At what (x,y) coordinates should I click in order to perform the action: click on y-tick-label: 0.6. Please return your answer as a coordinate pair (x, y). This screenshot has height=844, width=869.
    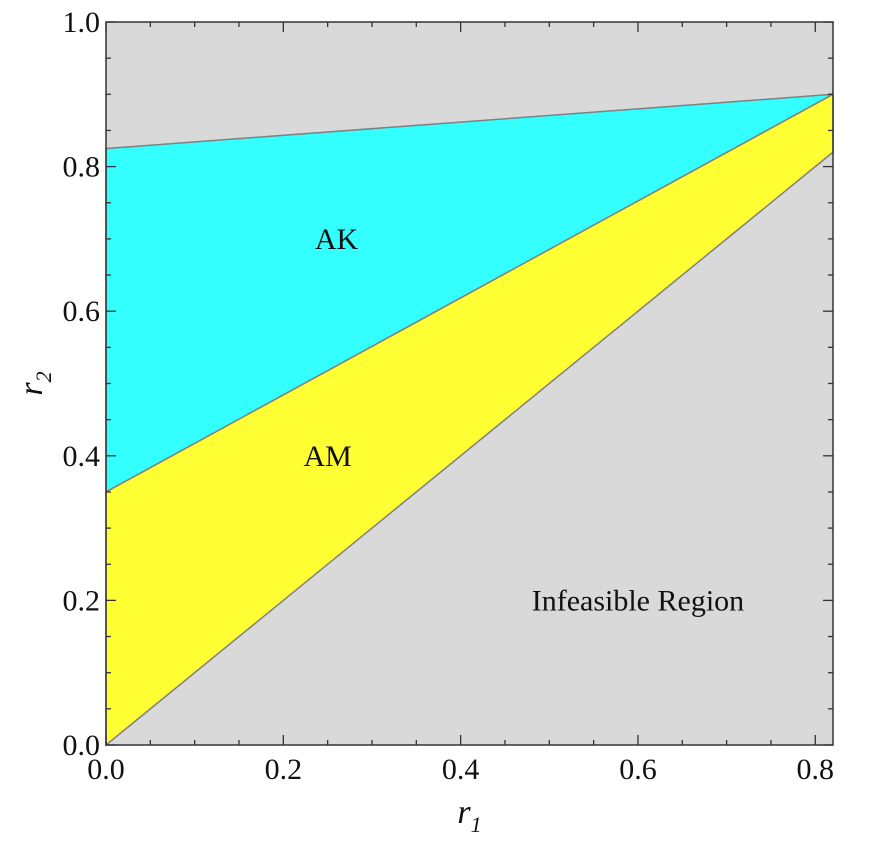
    Looking at the image, I should click on (82, 311).